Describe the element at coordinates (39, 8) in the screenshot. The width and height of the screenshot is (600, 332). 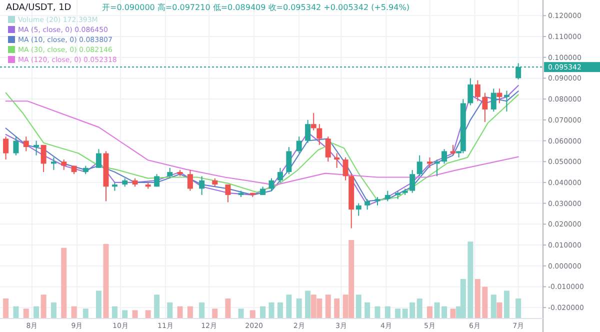
I see `chart-title: ADA/USDT, 1D` at that location.